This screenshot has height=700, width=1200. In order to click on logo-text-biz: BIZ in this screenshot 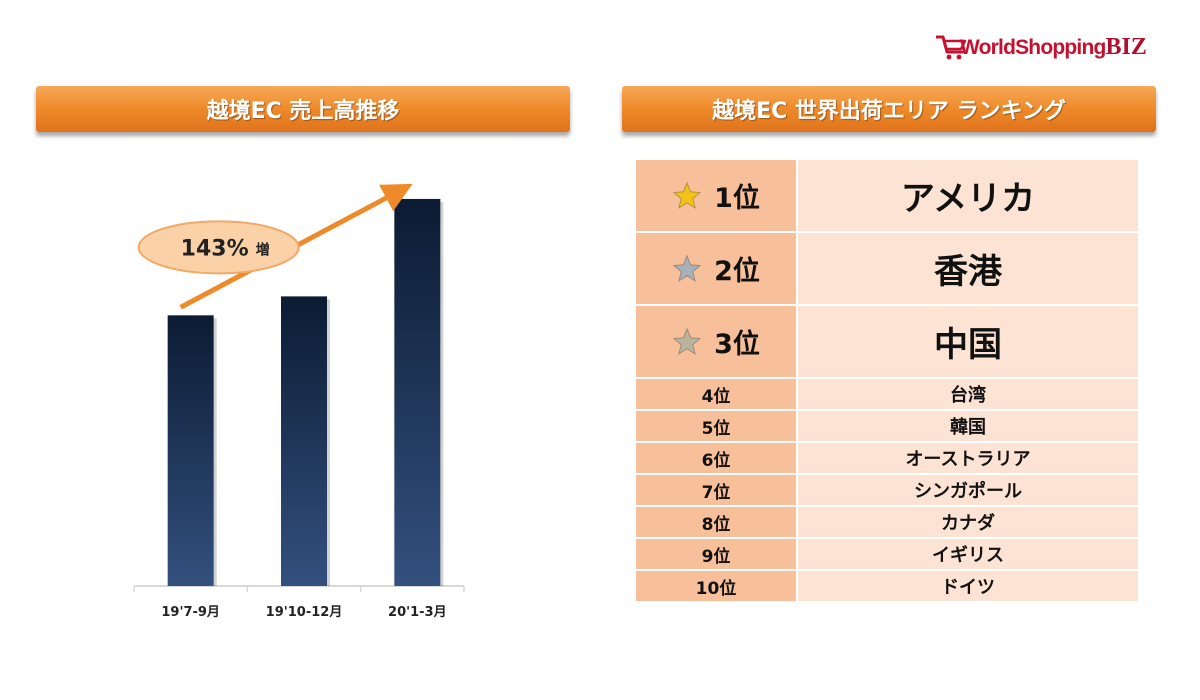, I will do `click(1126, 47)`.